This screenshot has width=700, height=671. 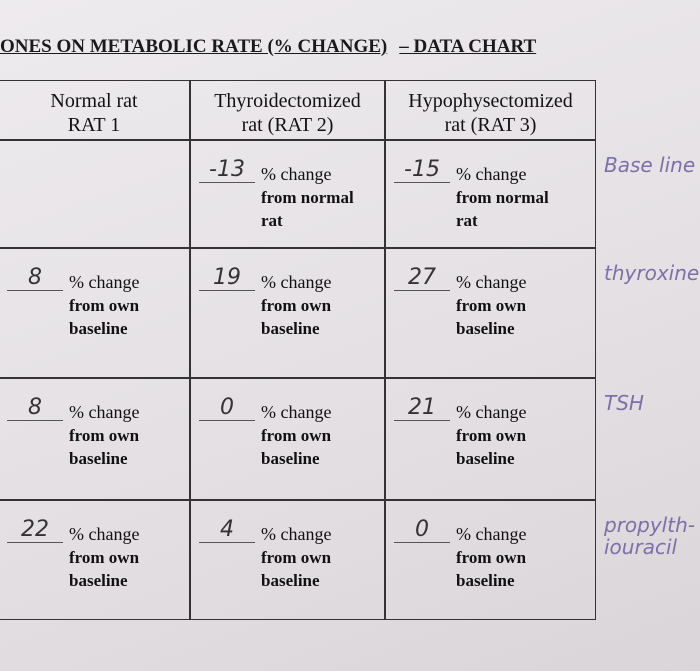 I want to click on table-cell: 22 % change from own baseline, so click(x=95, y=560).